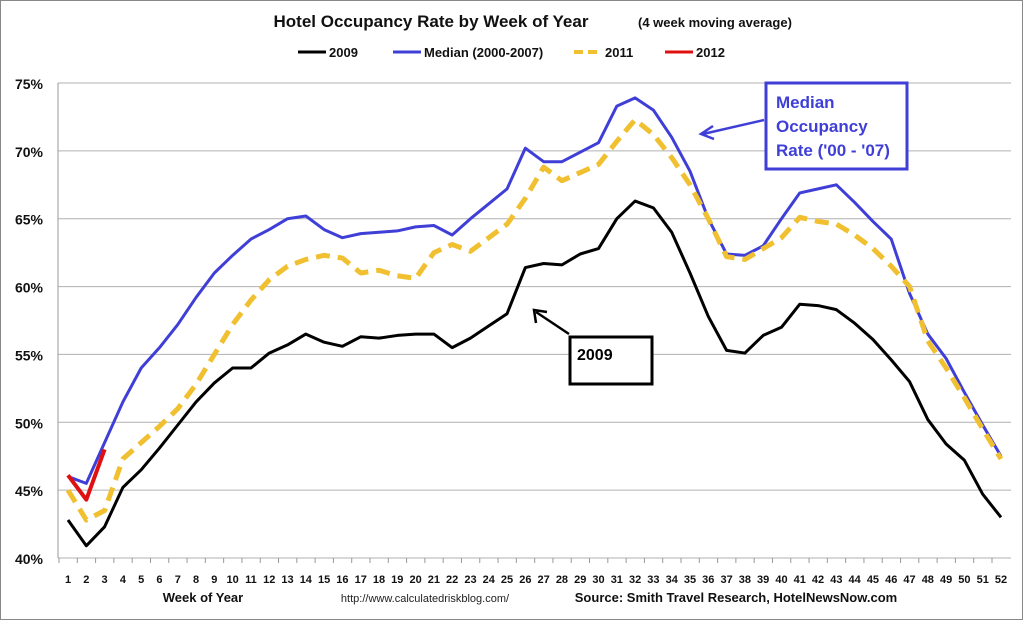  I want to click on x-tick-label: 2, so click(86, 580).